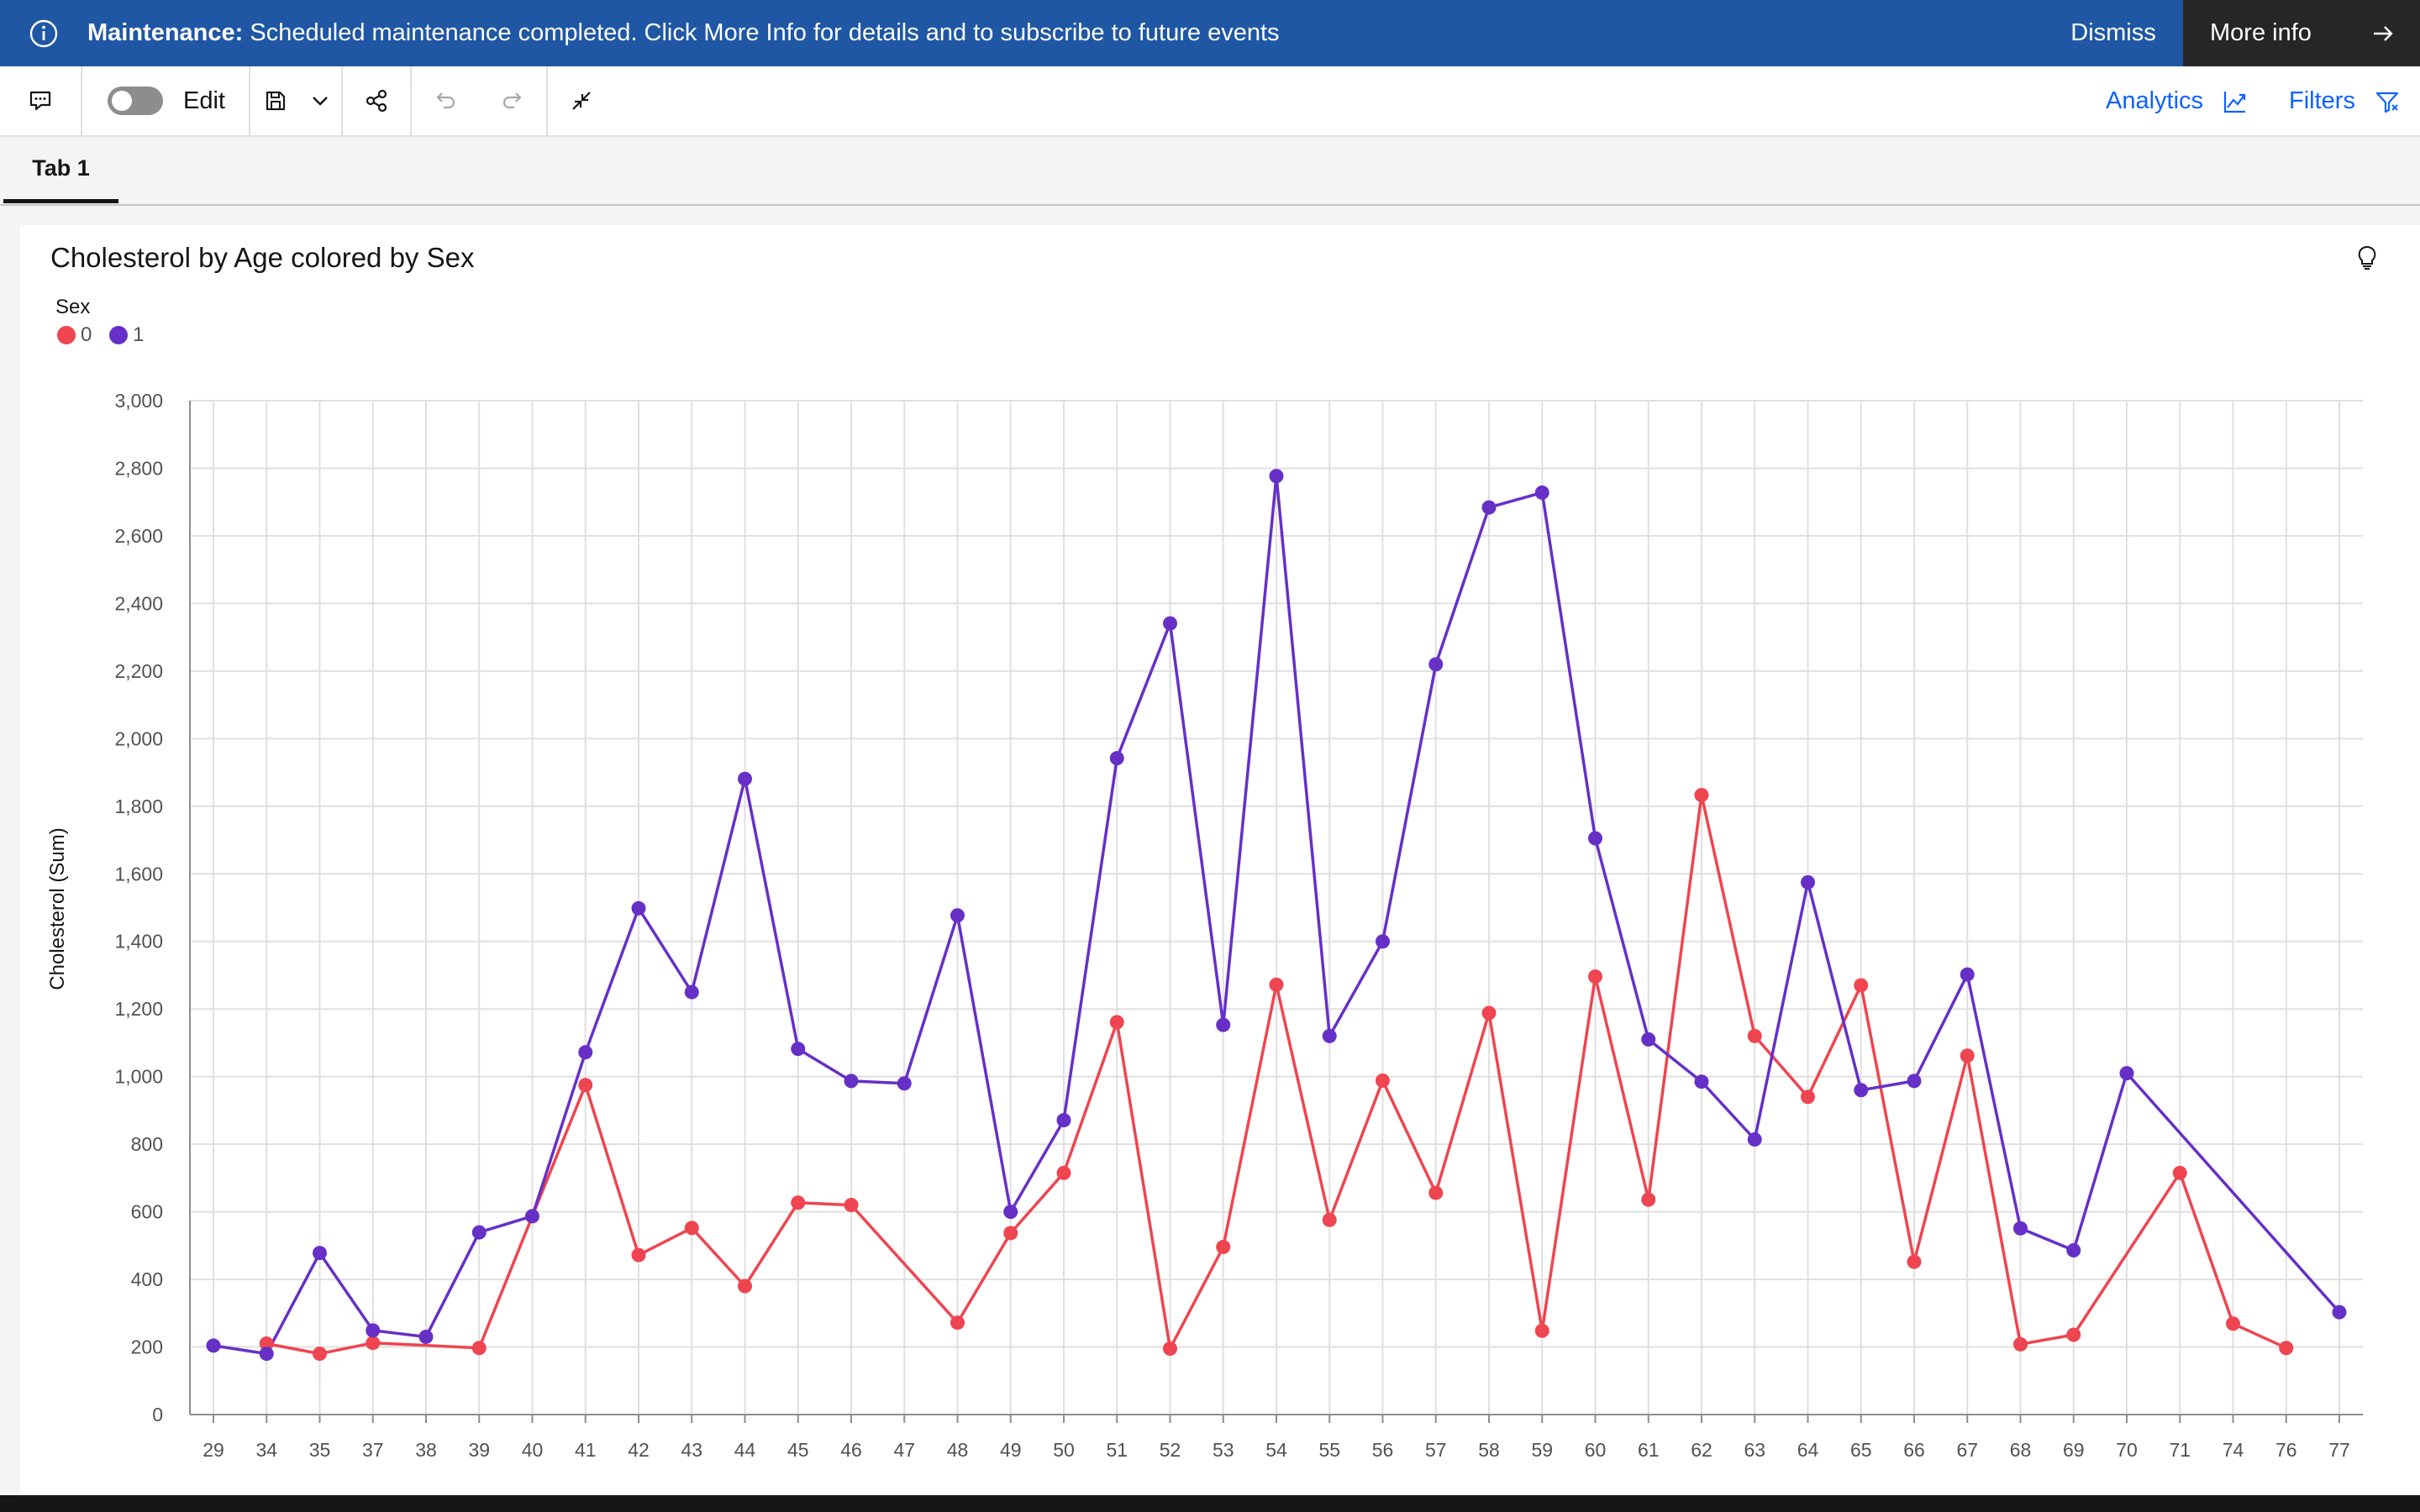 The width and height of the screenshot is (2420, 1512). Describe the element at coordinates (512, 100) in the screenshot. I see `redo-button` at that location.